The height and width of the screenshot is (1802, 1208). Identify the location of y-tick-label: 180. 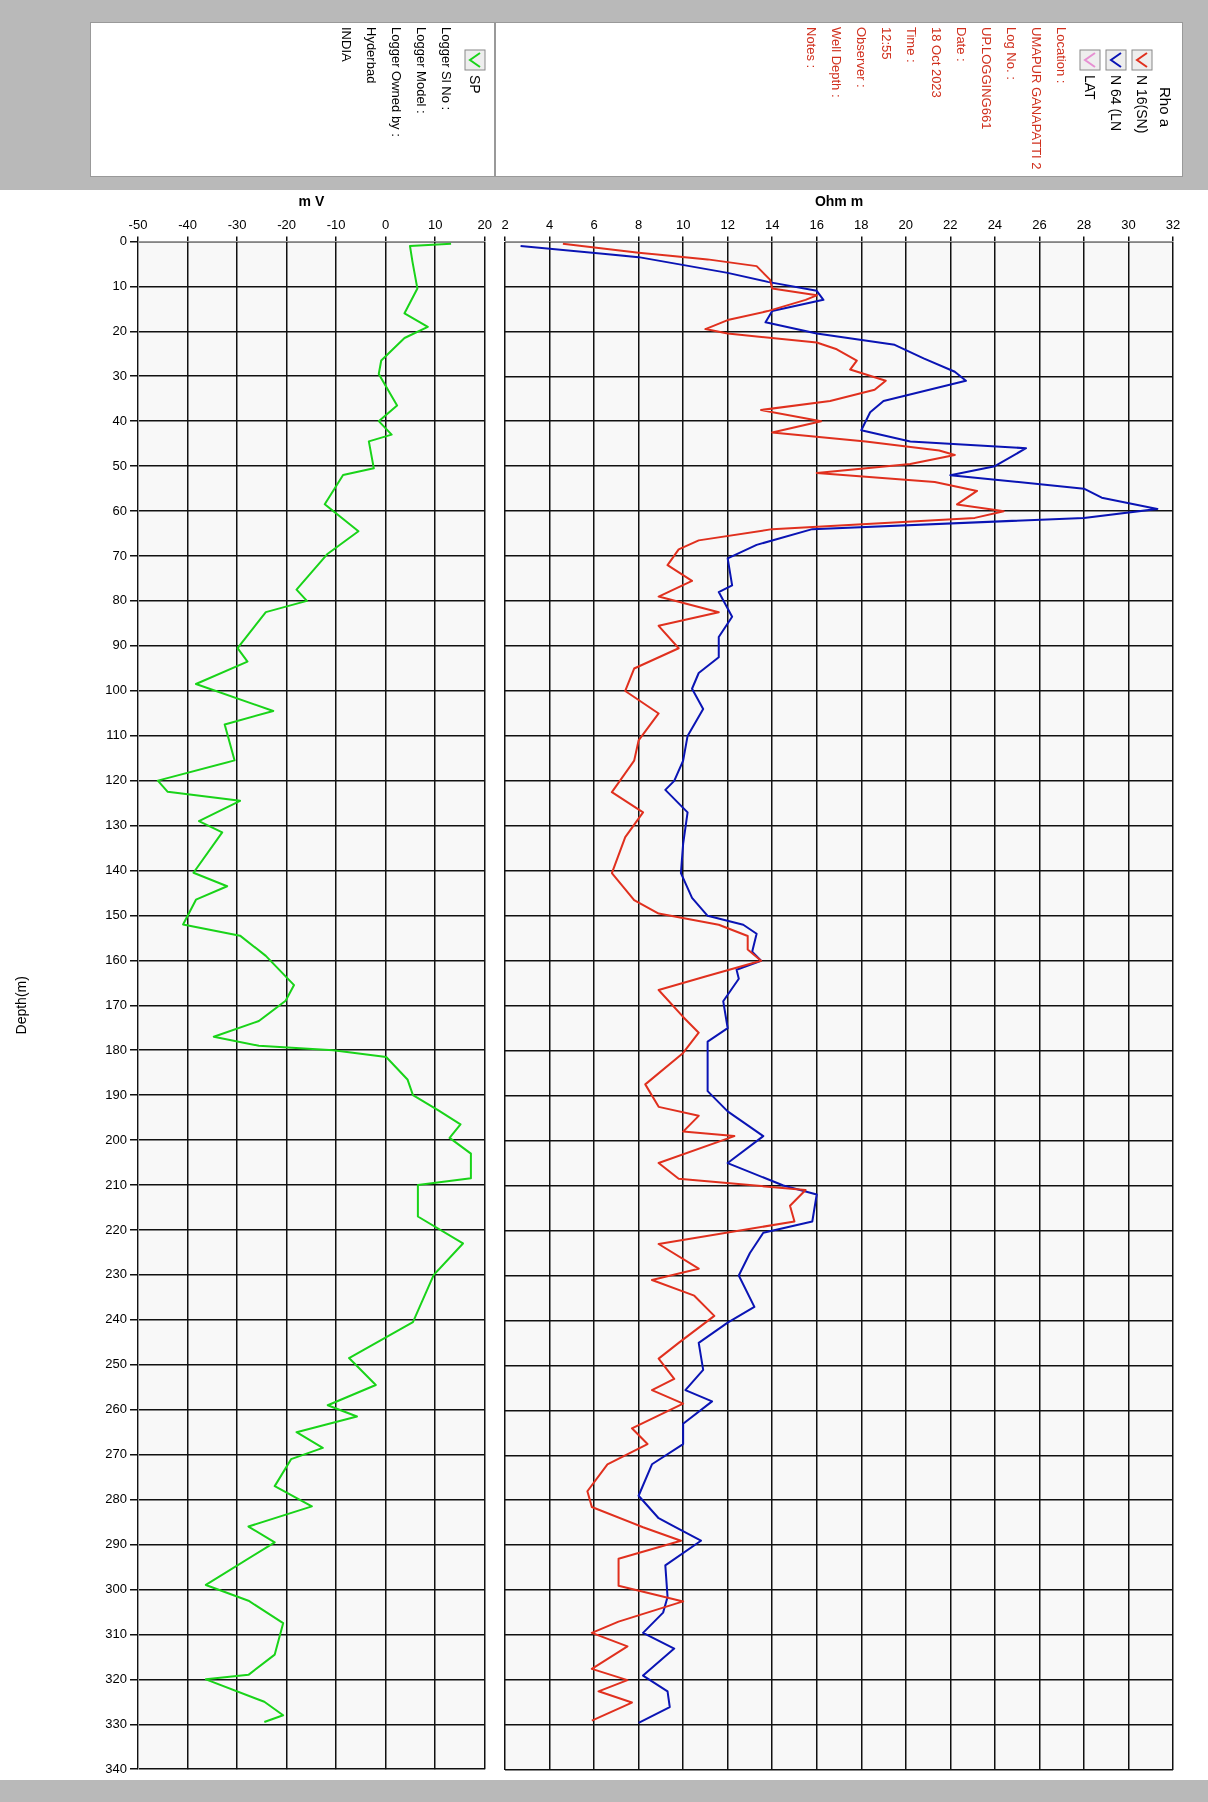
(116, 1049).